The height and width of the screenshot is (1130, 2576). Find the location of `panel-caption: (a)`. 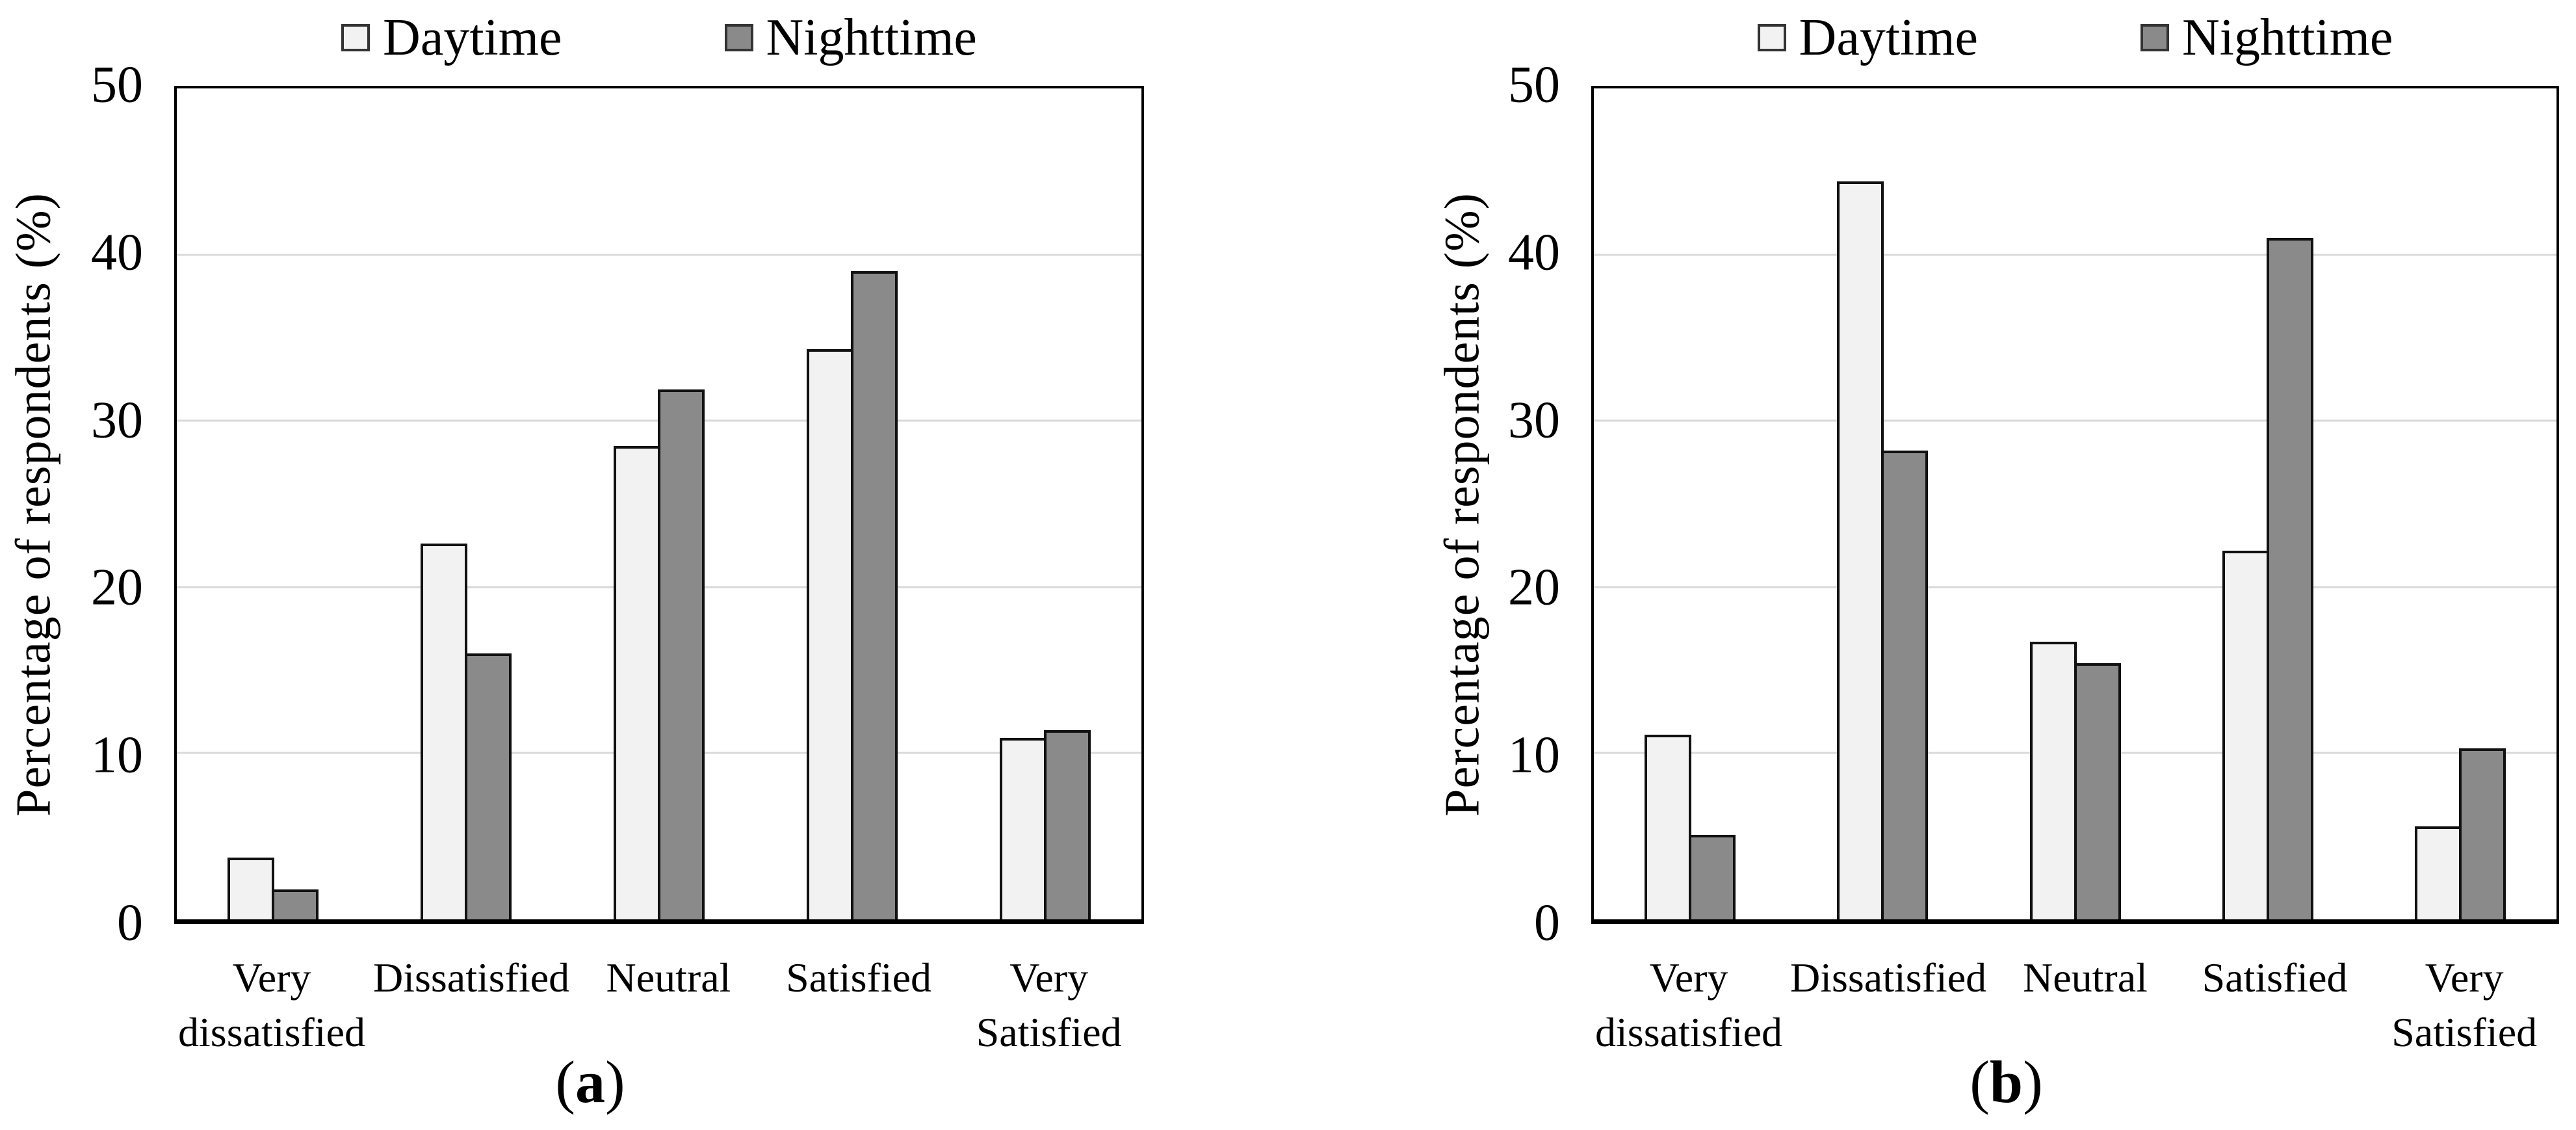

panel-caption: (a) is located at coordinates (590, 1082).